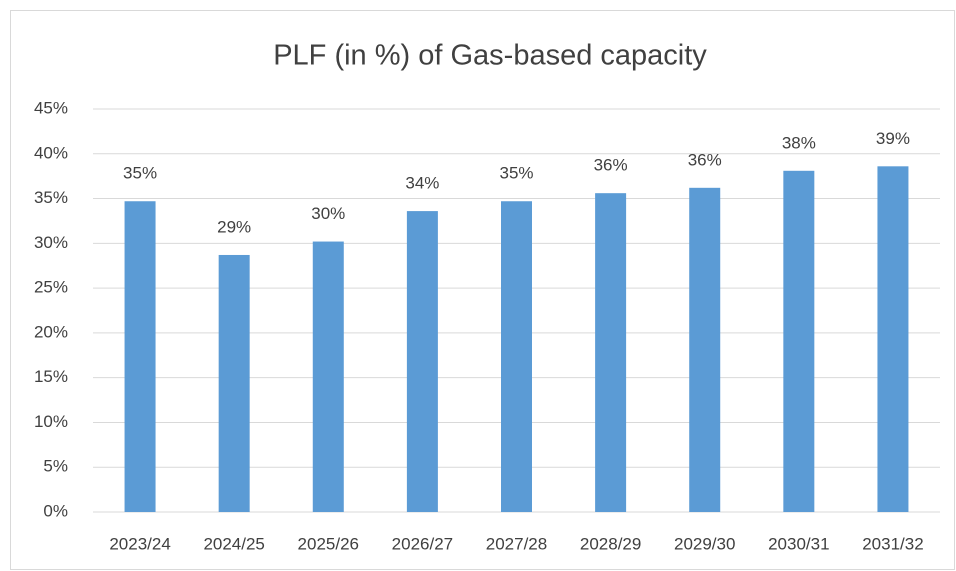 The image size is (956, 571). Describe the element at coordinates (892, 543) in the screenshot. I see `x-tick-label: 2031/32` at that location.